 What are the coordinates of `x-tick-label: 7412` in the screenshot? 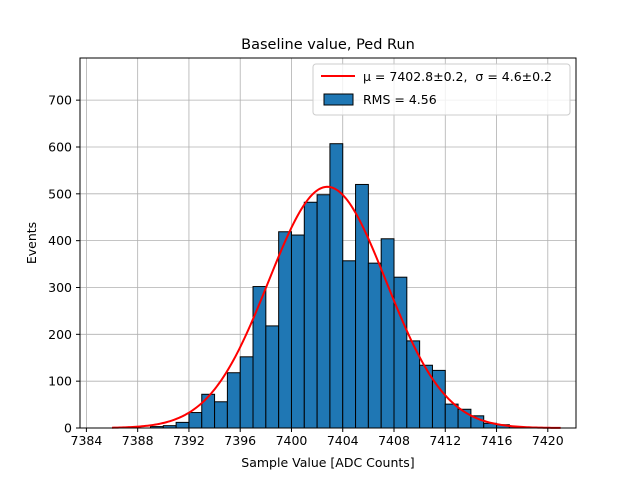 It's located at (445, 440).